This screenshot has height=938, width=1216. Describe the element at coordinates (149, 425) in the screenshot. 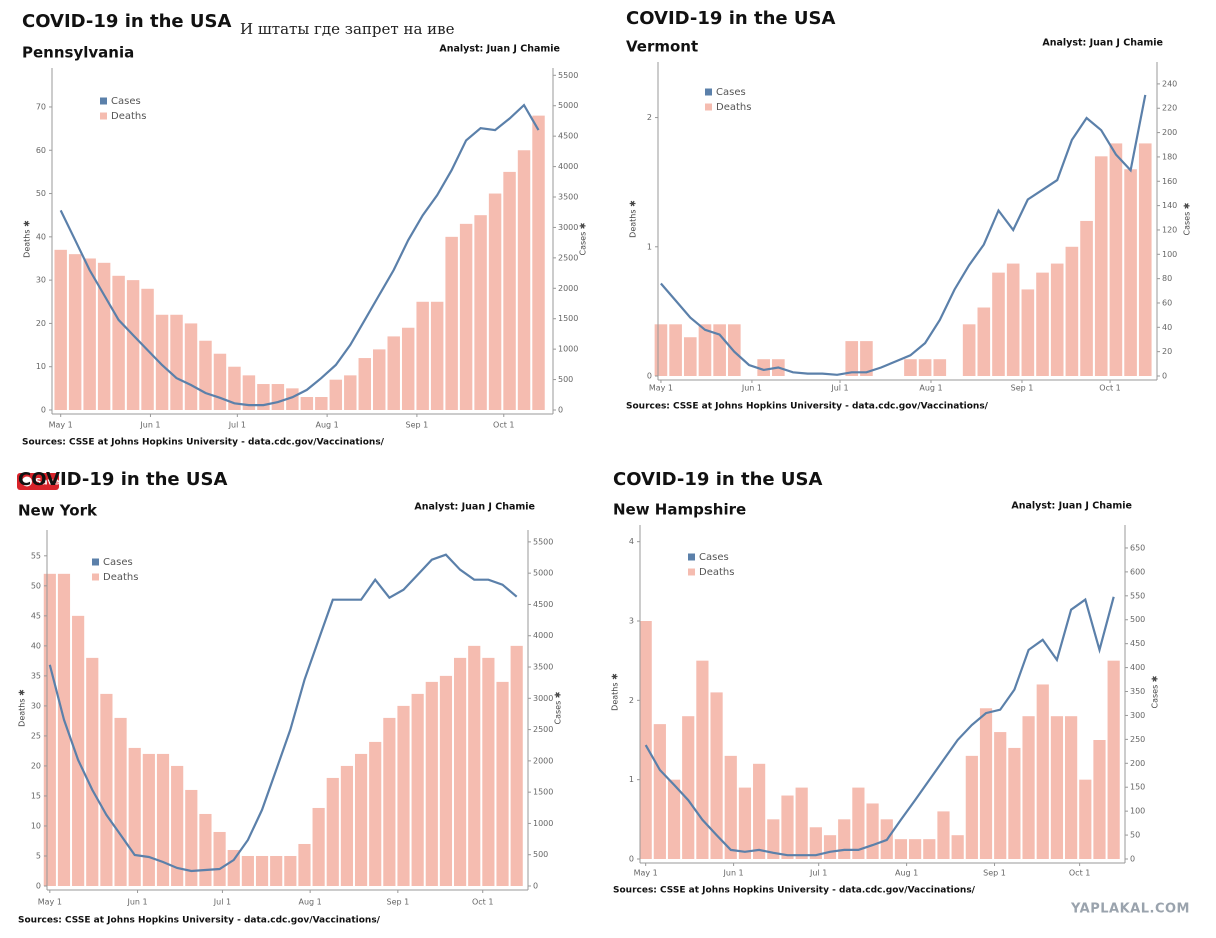

I see `x-tick-label: Jun 1` at that location.